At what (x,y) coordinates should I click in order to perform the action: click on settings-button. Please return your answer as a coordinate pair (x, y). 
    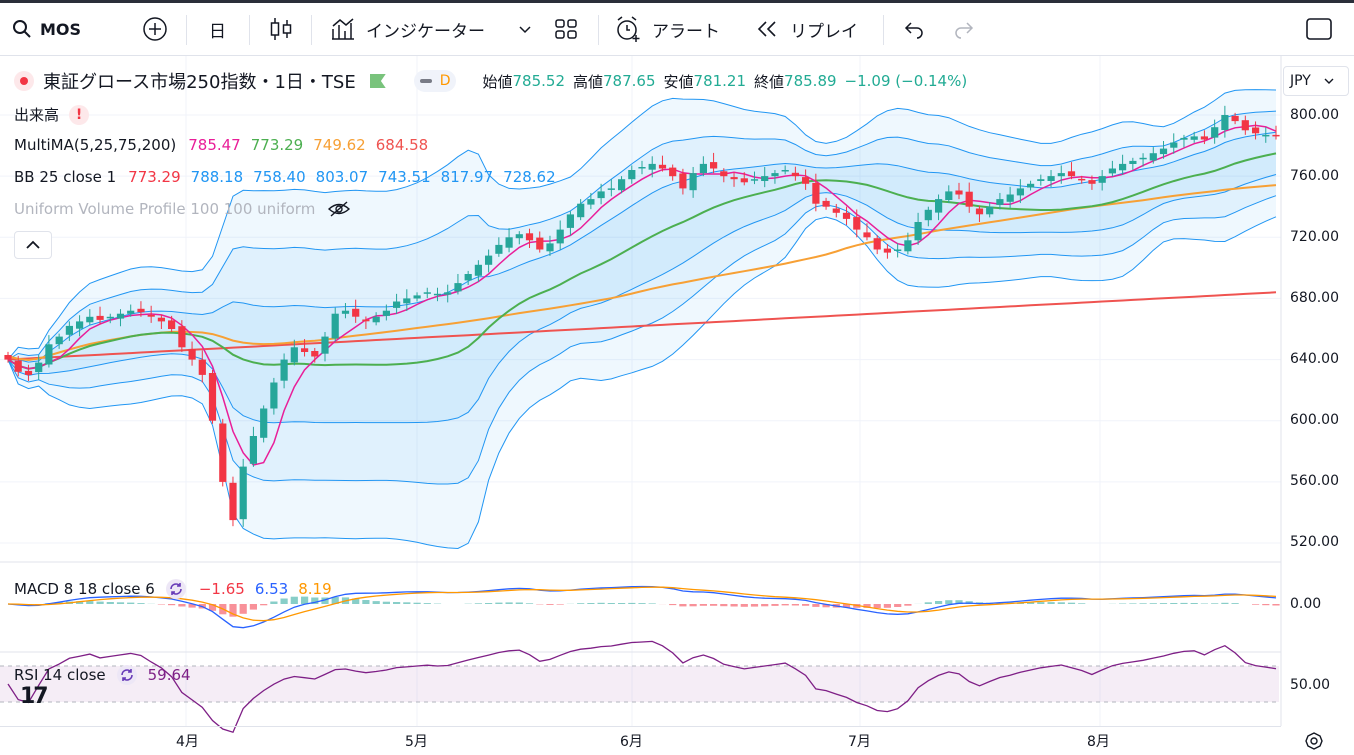
    Looking at the image, I should click on (1314, 743).